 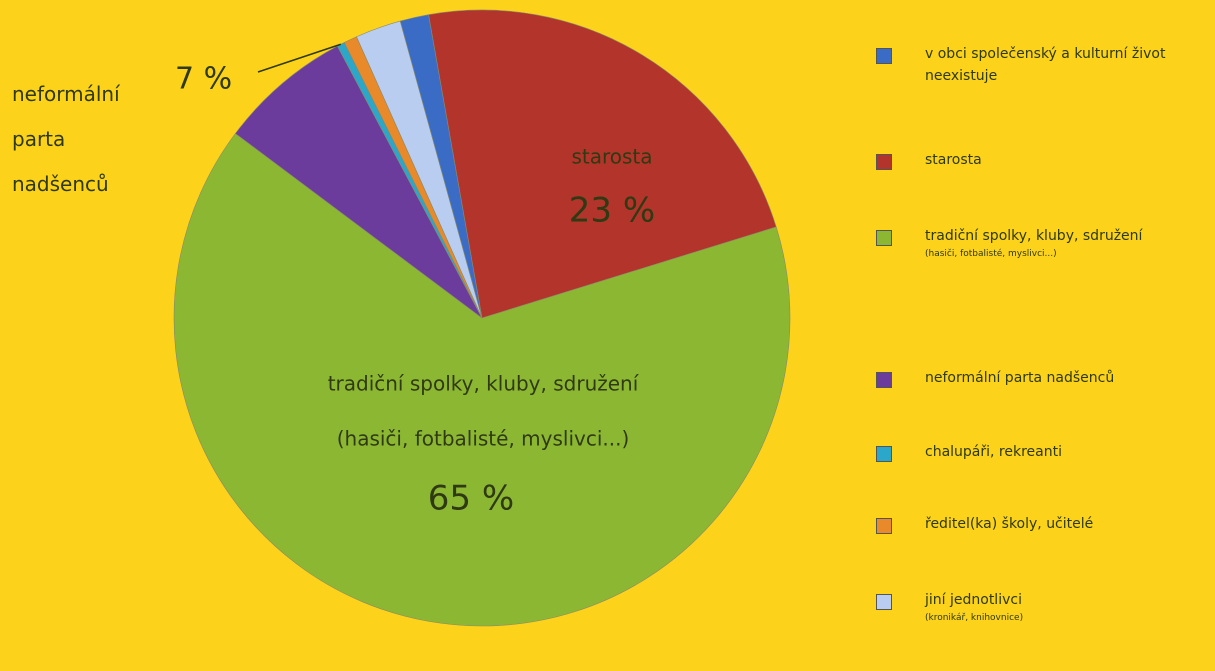 What do you see at coordinates (611, 157) in the screenshot?
I see `slice-label: starosta` at bounding box center [611, 157].